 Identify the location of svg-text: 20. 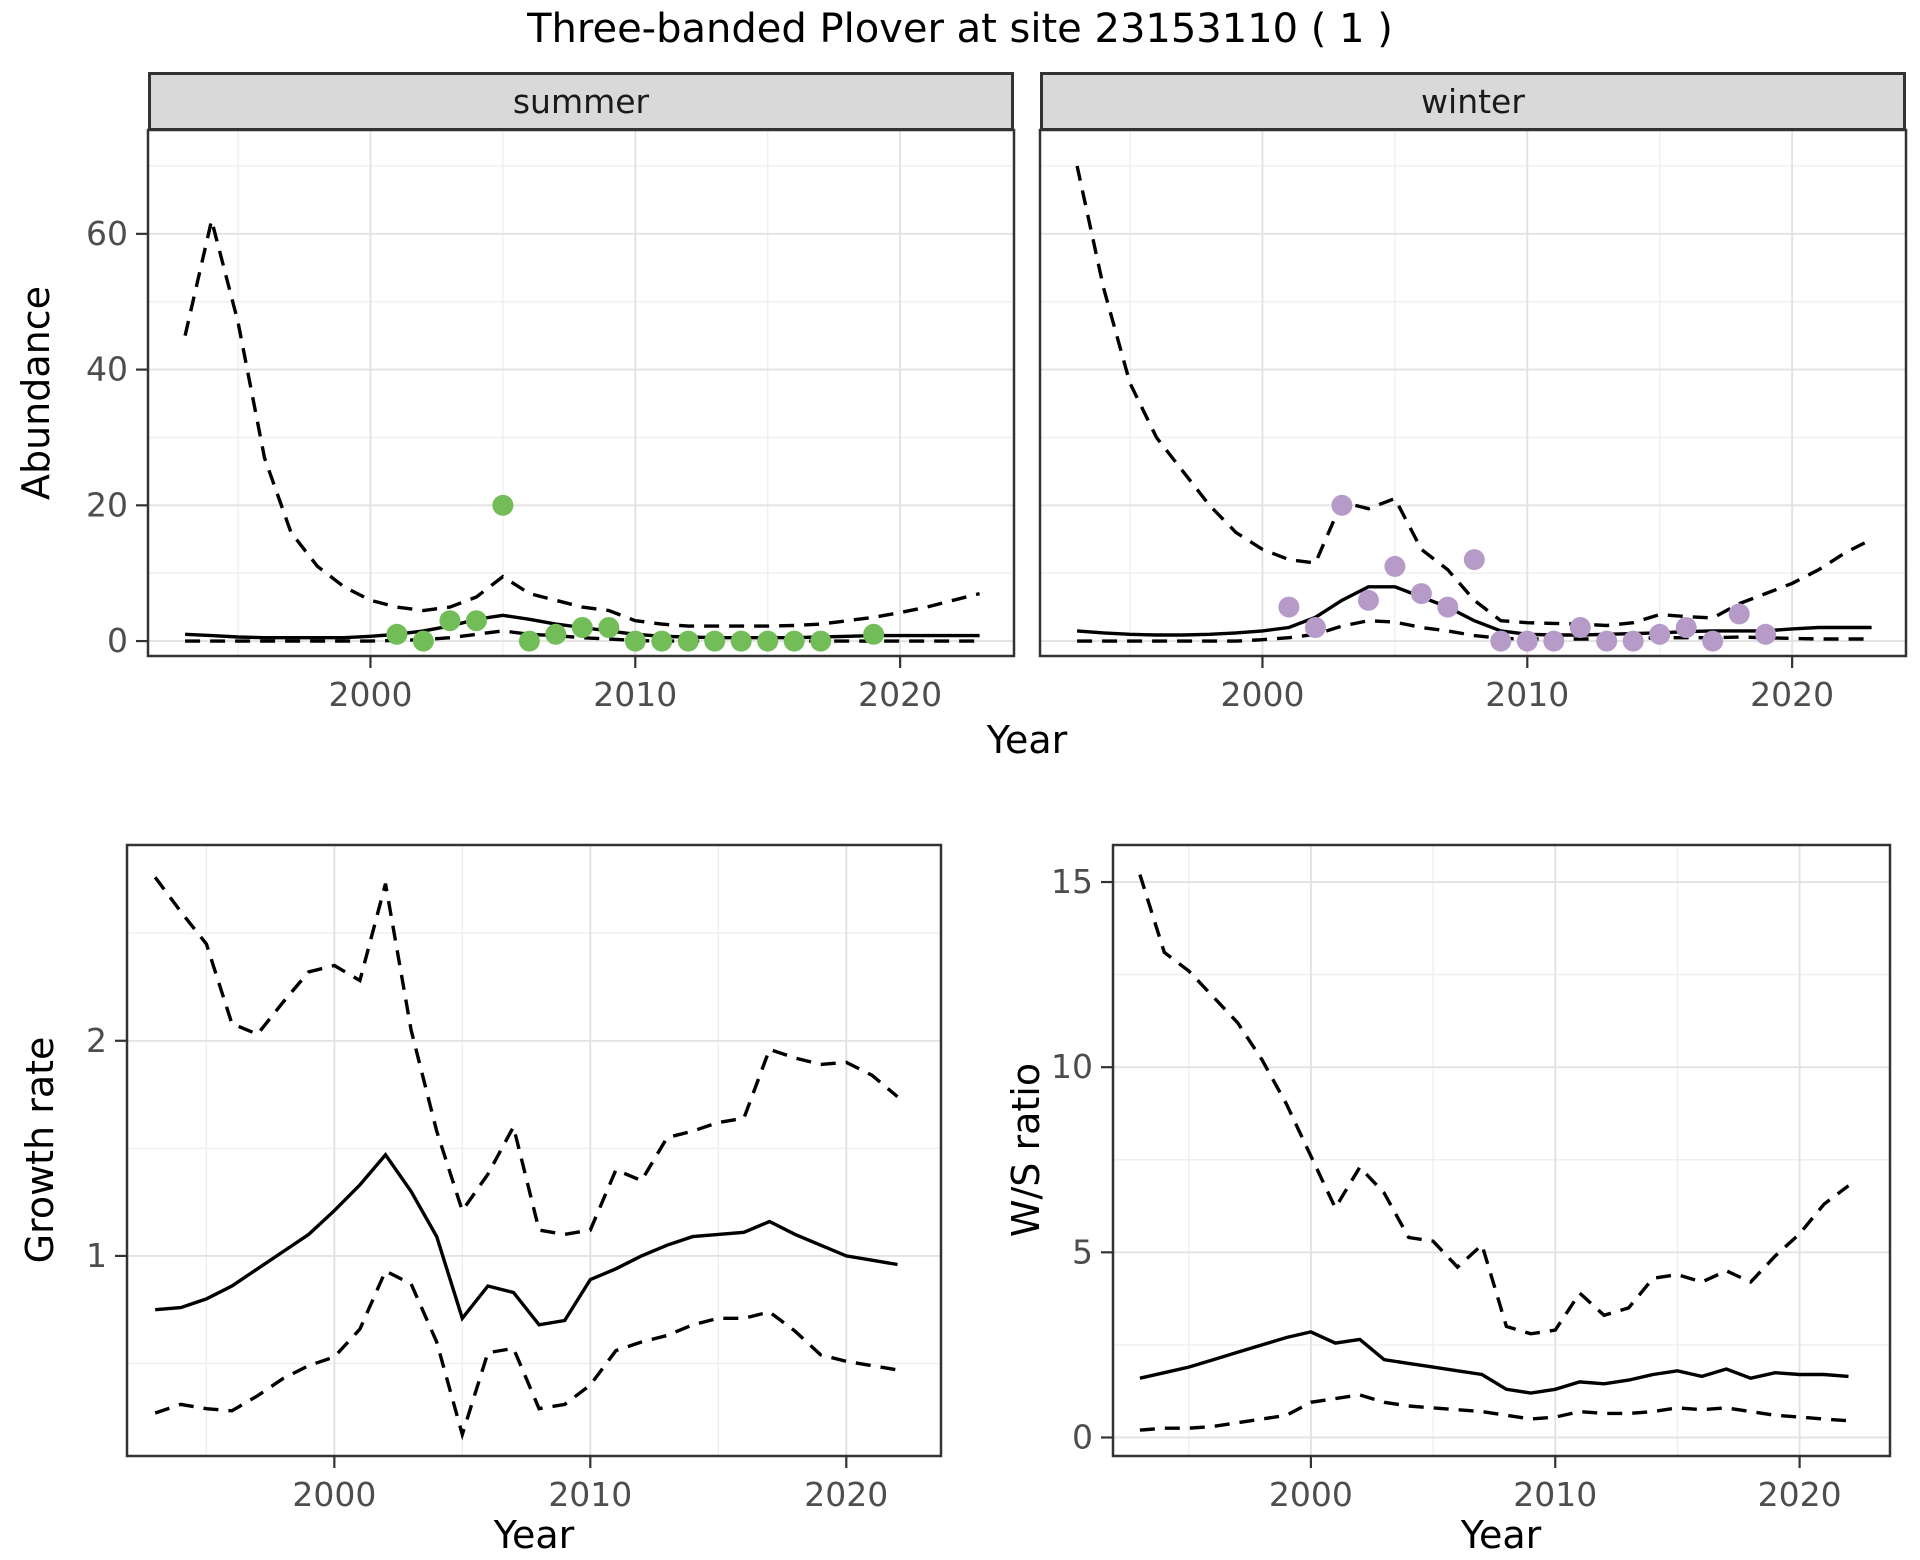
(107, 504).